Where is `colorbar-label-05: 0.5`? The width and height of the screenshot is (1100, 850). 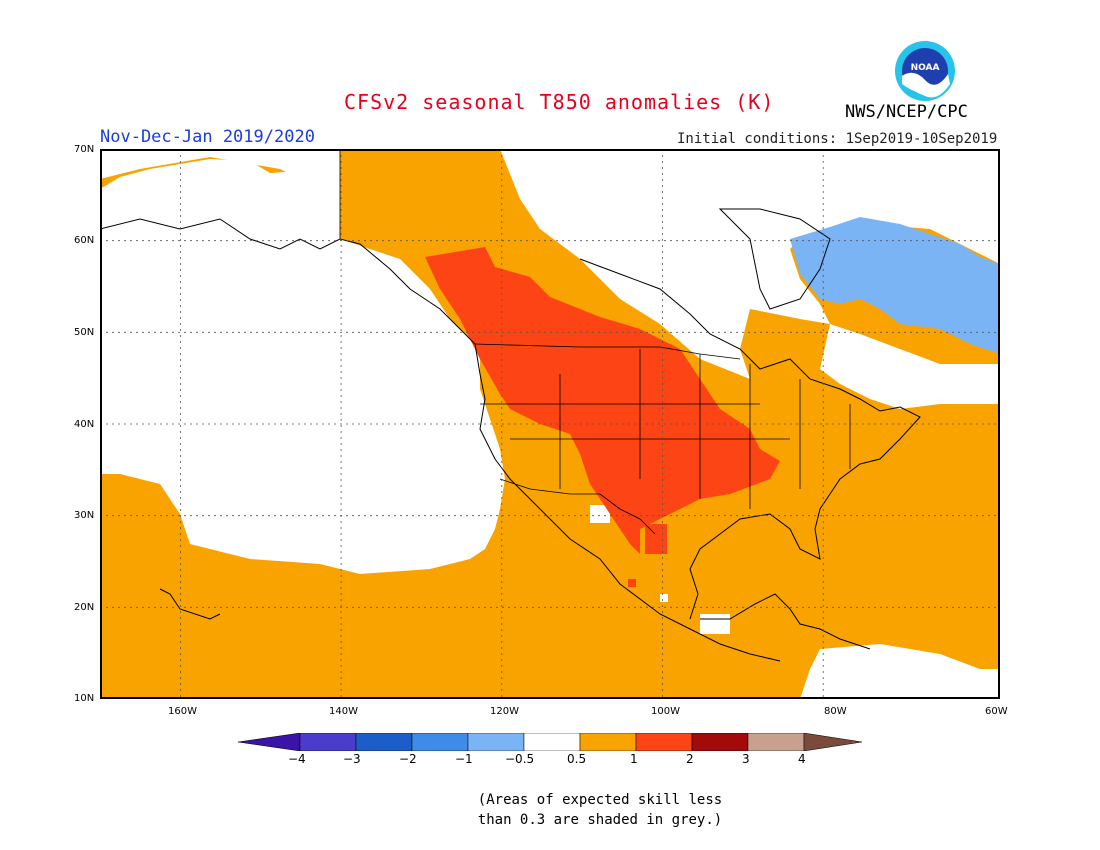 colorbar-label-05: 0.5 is located at coordinates (577, 759).